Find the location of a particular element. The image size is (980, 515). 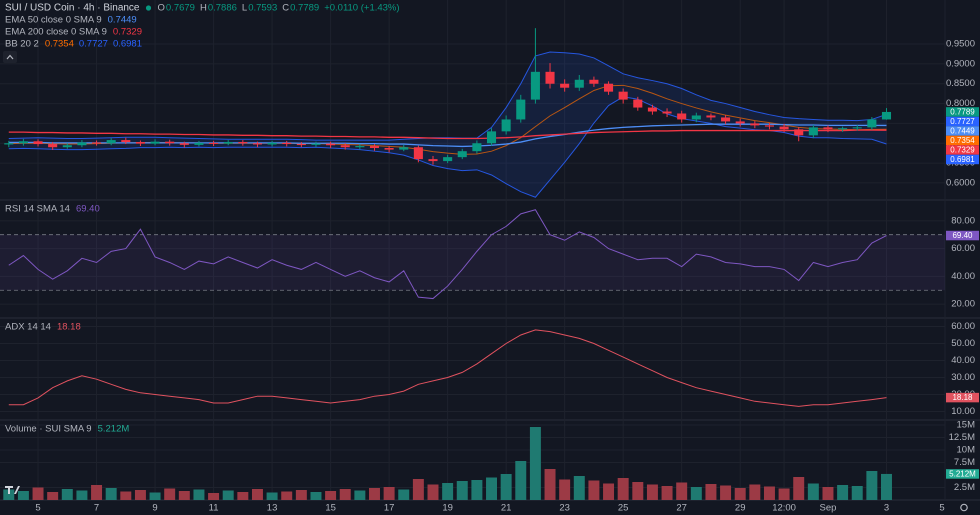

x-tick-label: 17 is located at coordinates (389, 508).